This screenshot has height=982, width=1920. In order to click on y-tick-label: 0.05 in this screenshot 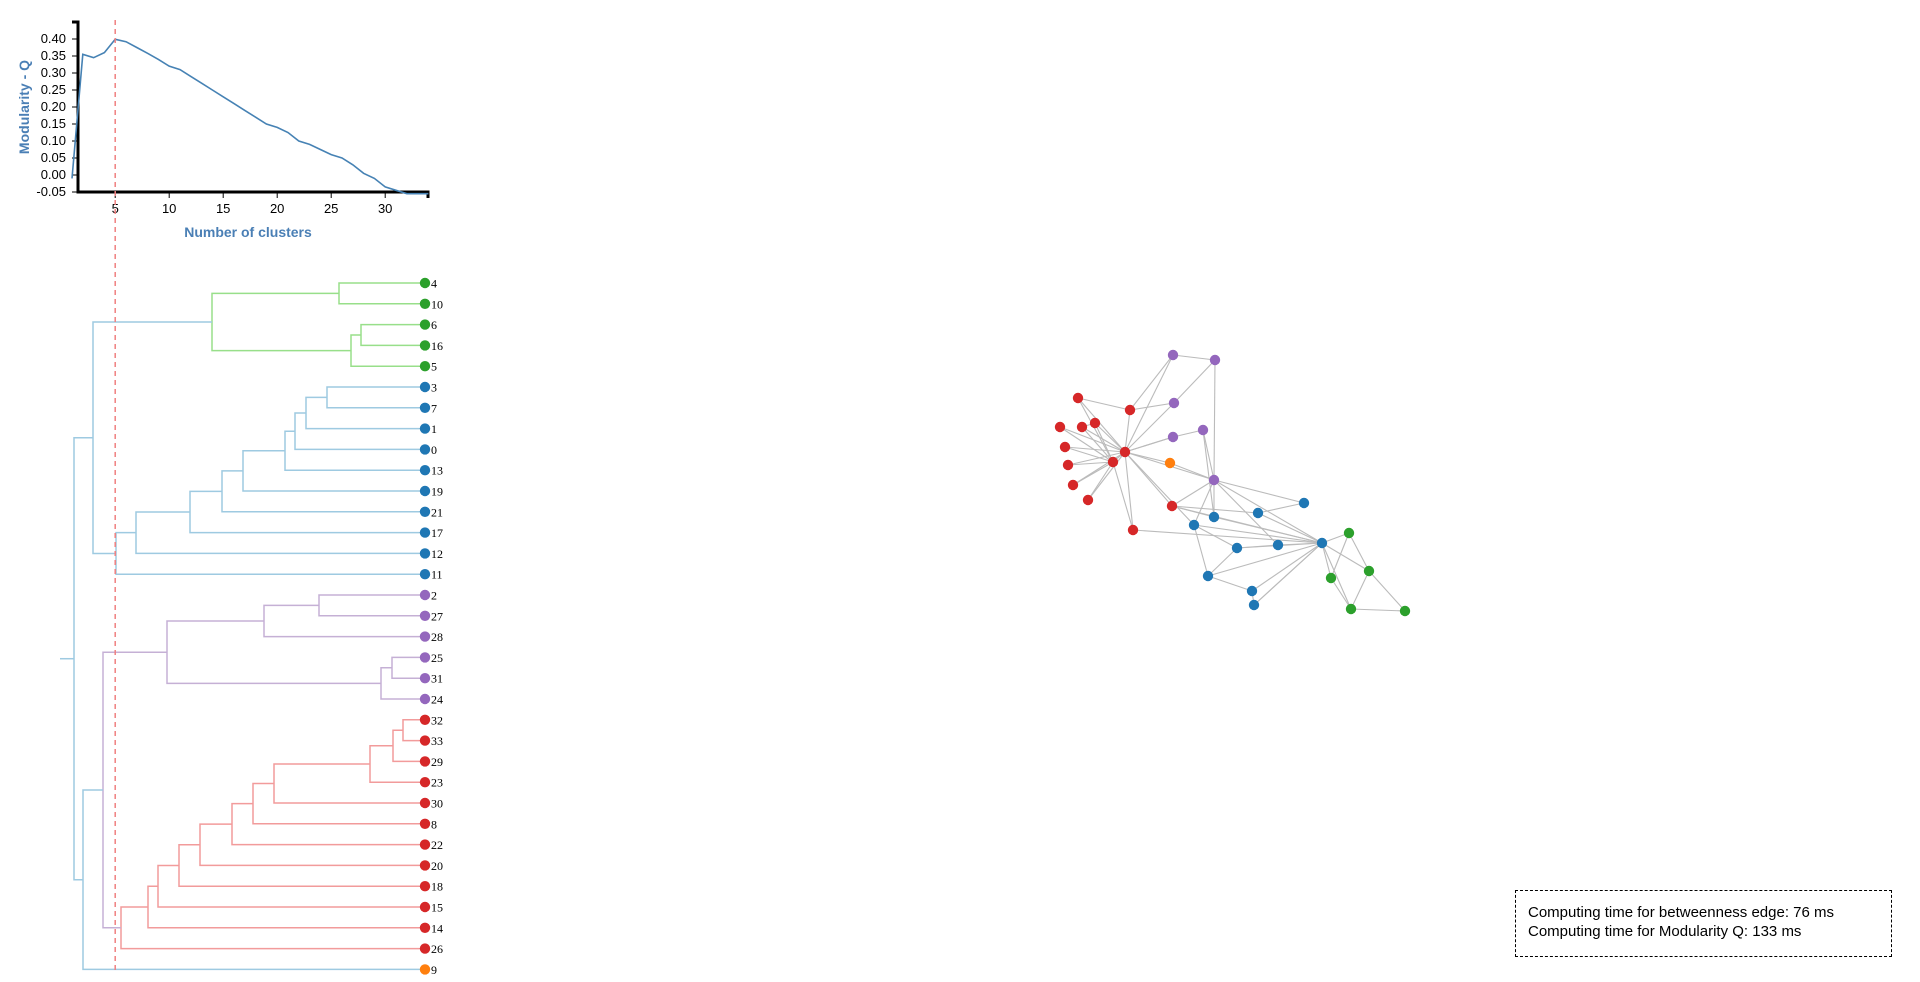, I will do `click(53, 157)`.